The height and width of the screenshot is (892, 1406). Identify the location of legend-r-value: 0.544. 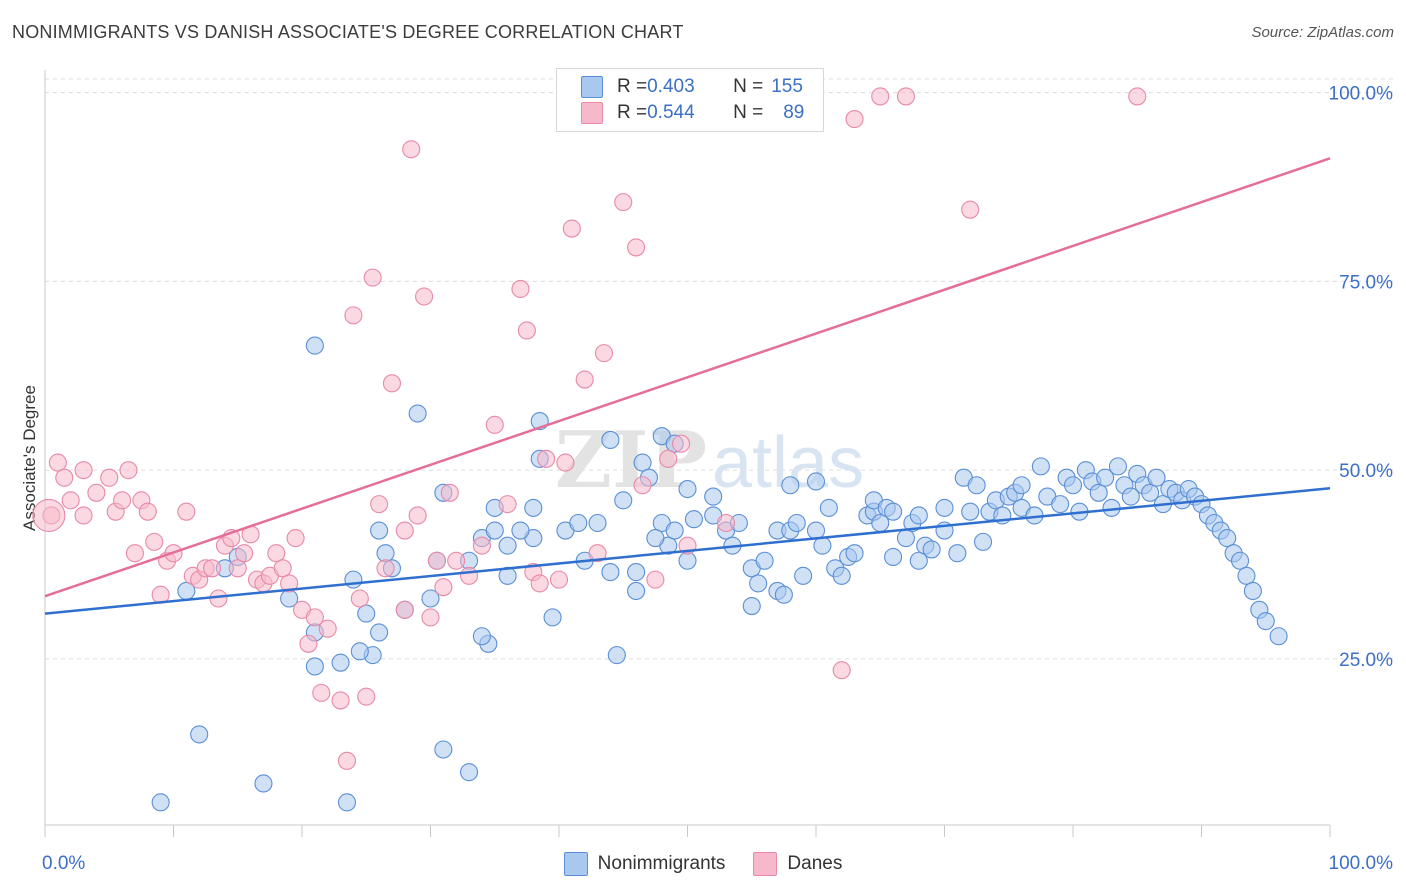
(671, 112).